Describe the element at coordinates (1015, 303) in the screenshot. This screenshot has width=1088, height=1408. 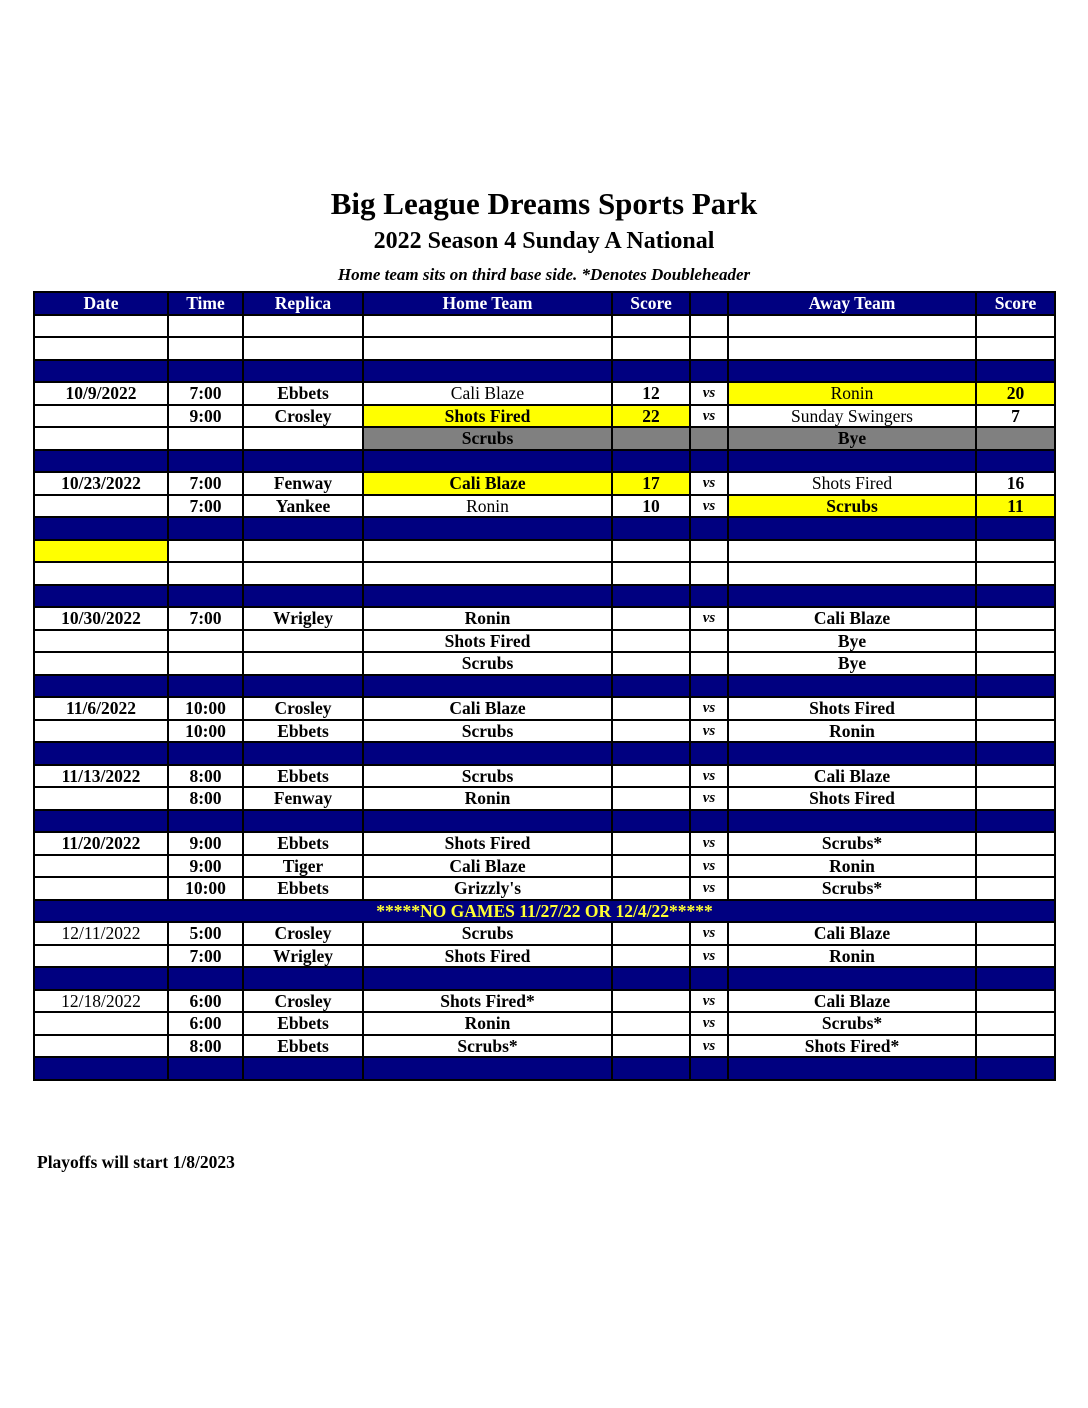
I see `column-header-away-score: Score` at that location.